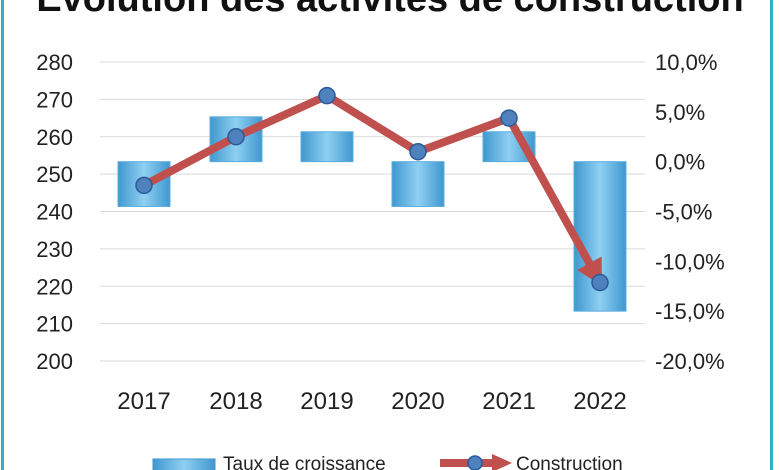 The width and height of the screenshot is (780, 470). Describe the element at coordinates (475, 462) in the screenshot. I see `legend-marker-icon` at that location.